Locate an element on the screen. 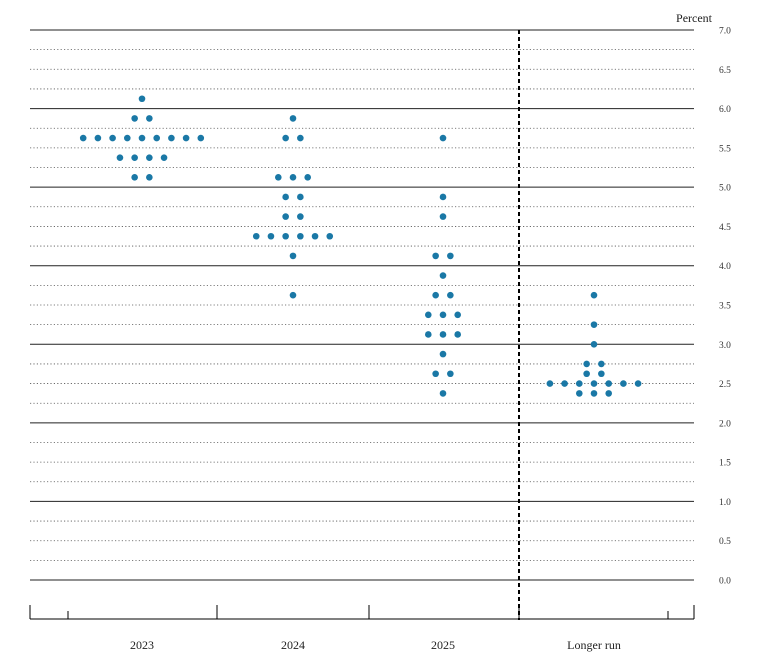  unit-label: Percent is located at coordinates (694, 18).